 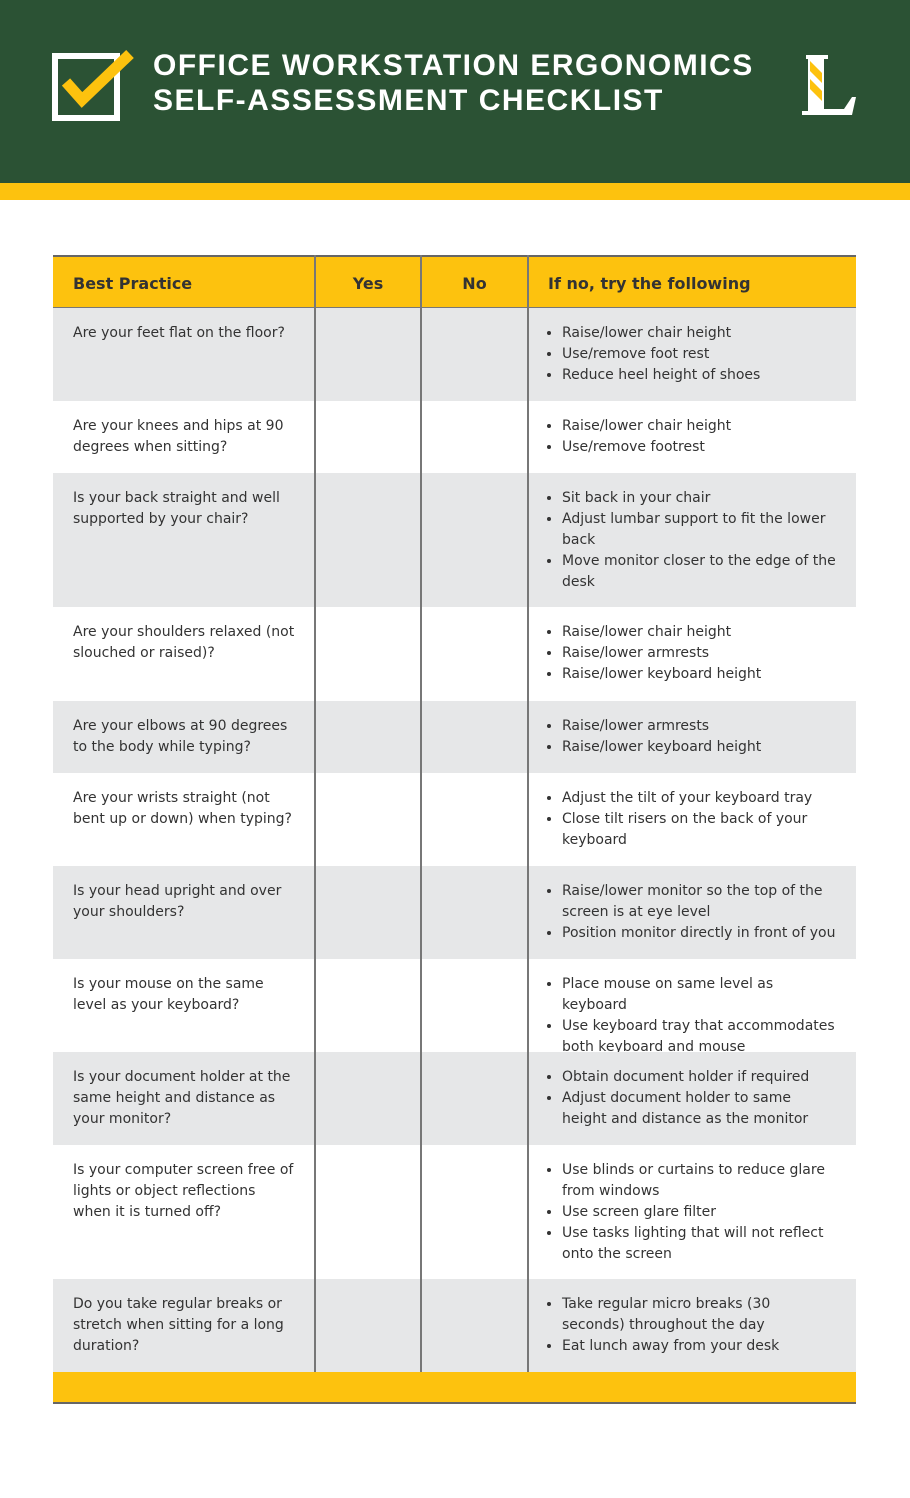 What do you see at coordinates (699, 498) in the screenshot?
I see `suggestion: Sit back in your chair` at bounding box center [699, 498].